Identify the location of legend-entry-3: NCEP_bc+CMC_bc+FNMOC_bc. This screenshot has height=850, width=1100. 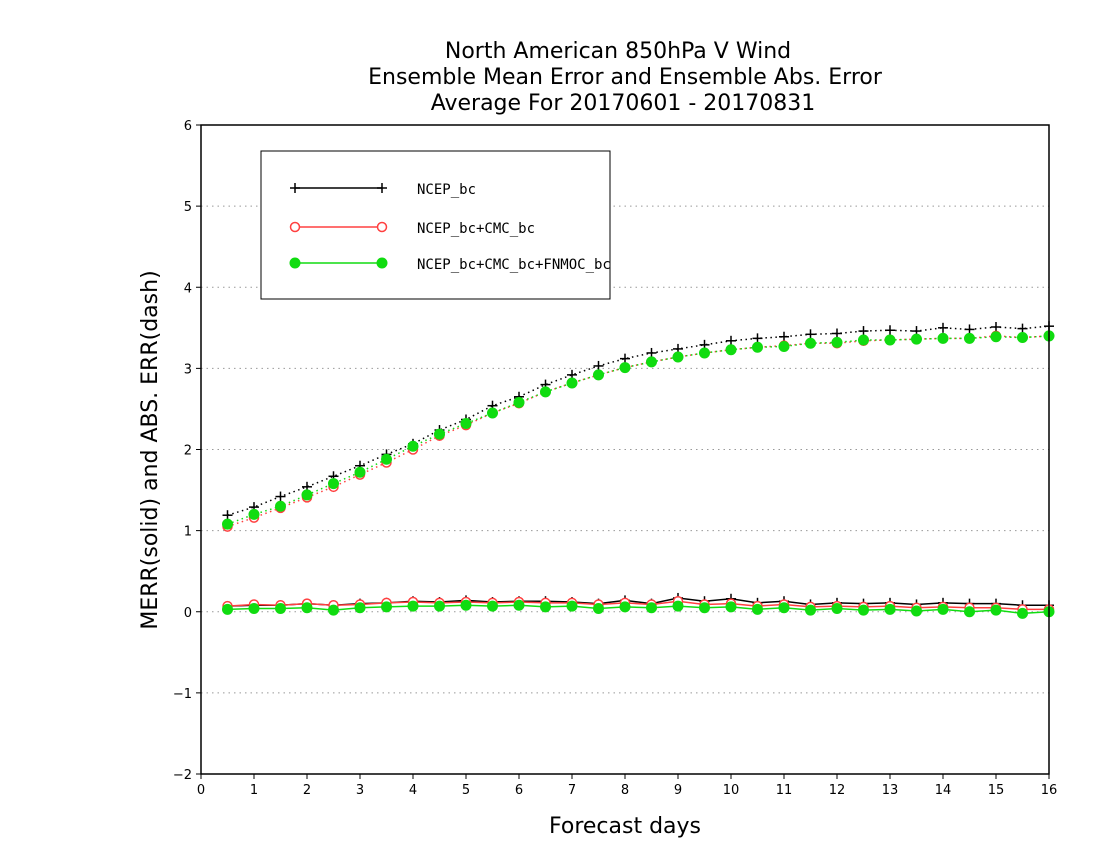
(450, 265).